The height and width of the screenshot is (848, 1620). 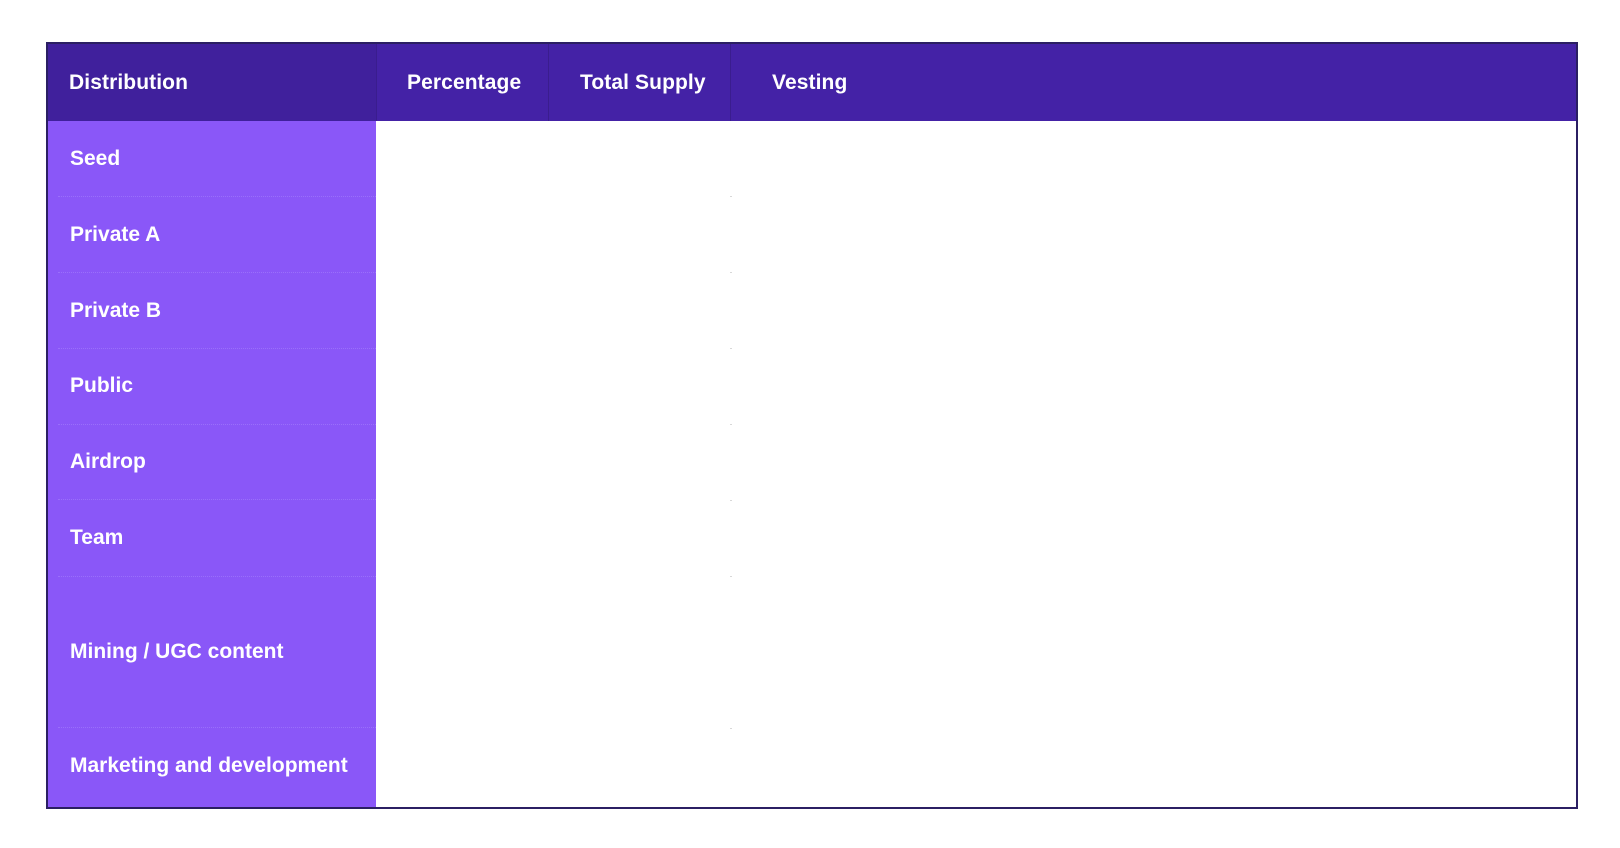 I want to click on header-total-supply: Total Supply, so click(x=643, y=82).